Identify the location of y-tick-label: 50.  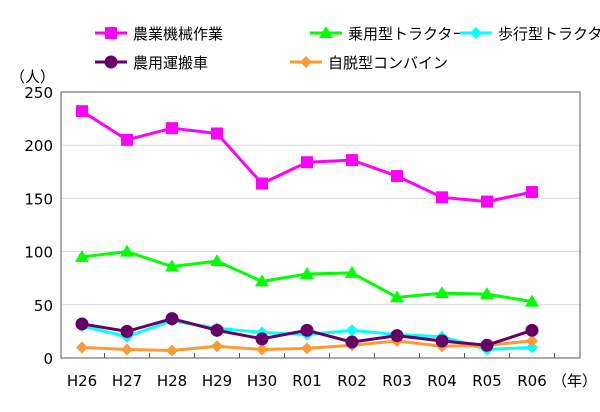
(43, 306).